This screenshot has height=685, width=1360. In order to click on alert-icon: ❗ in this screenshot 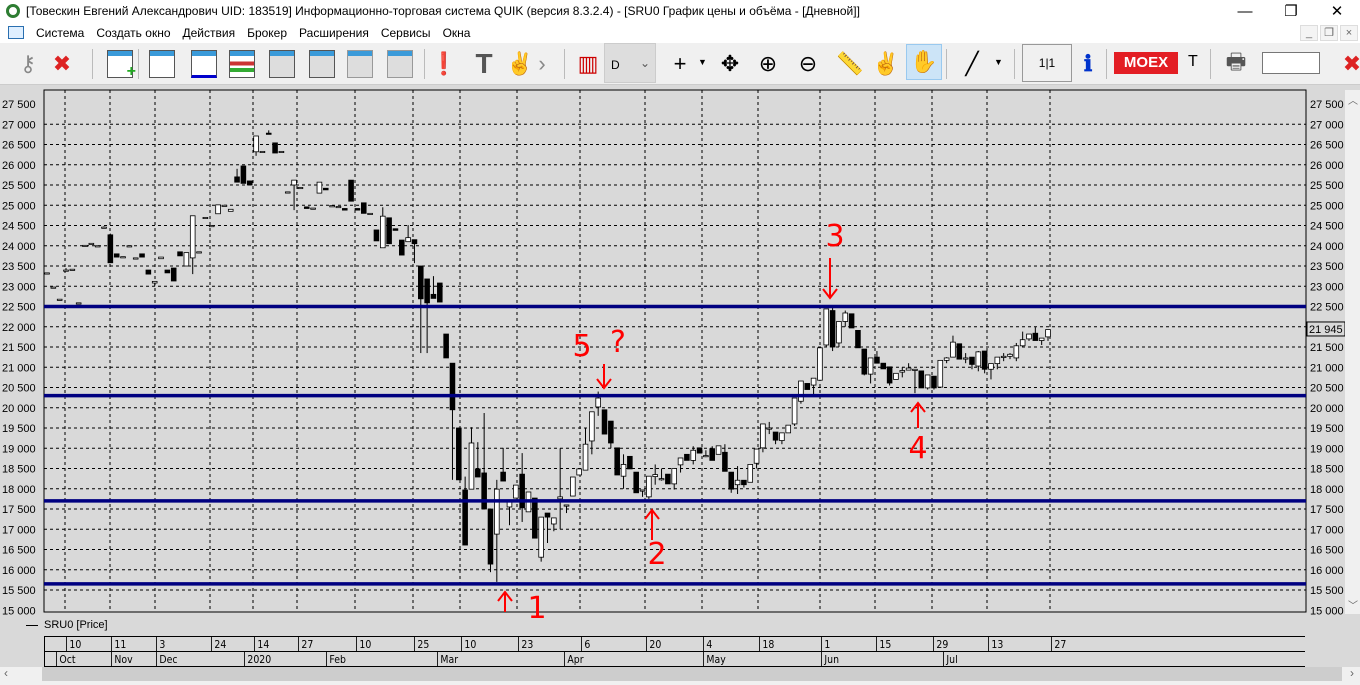, I will do `click(444, 63)`.